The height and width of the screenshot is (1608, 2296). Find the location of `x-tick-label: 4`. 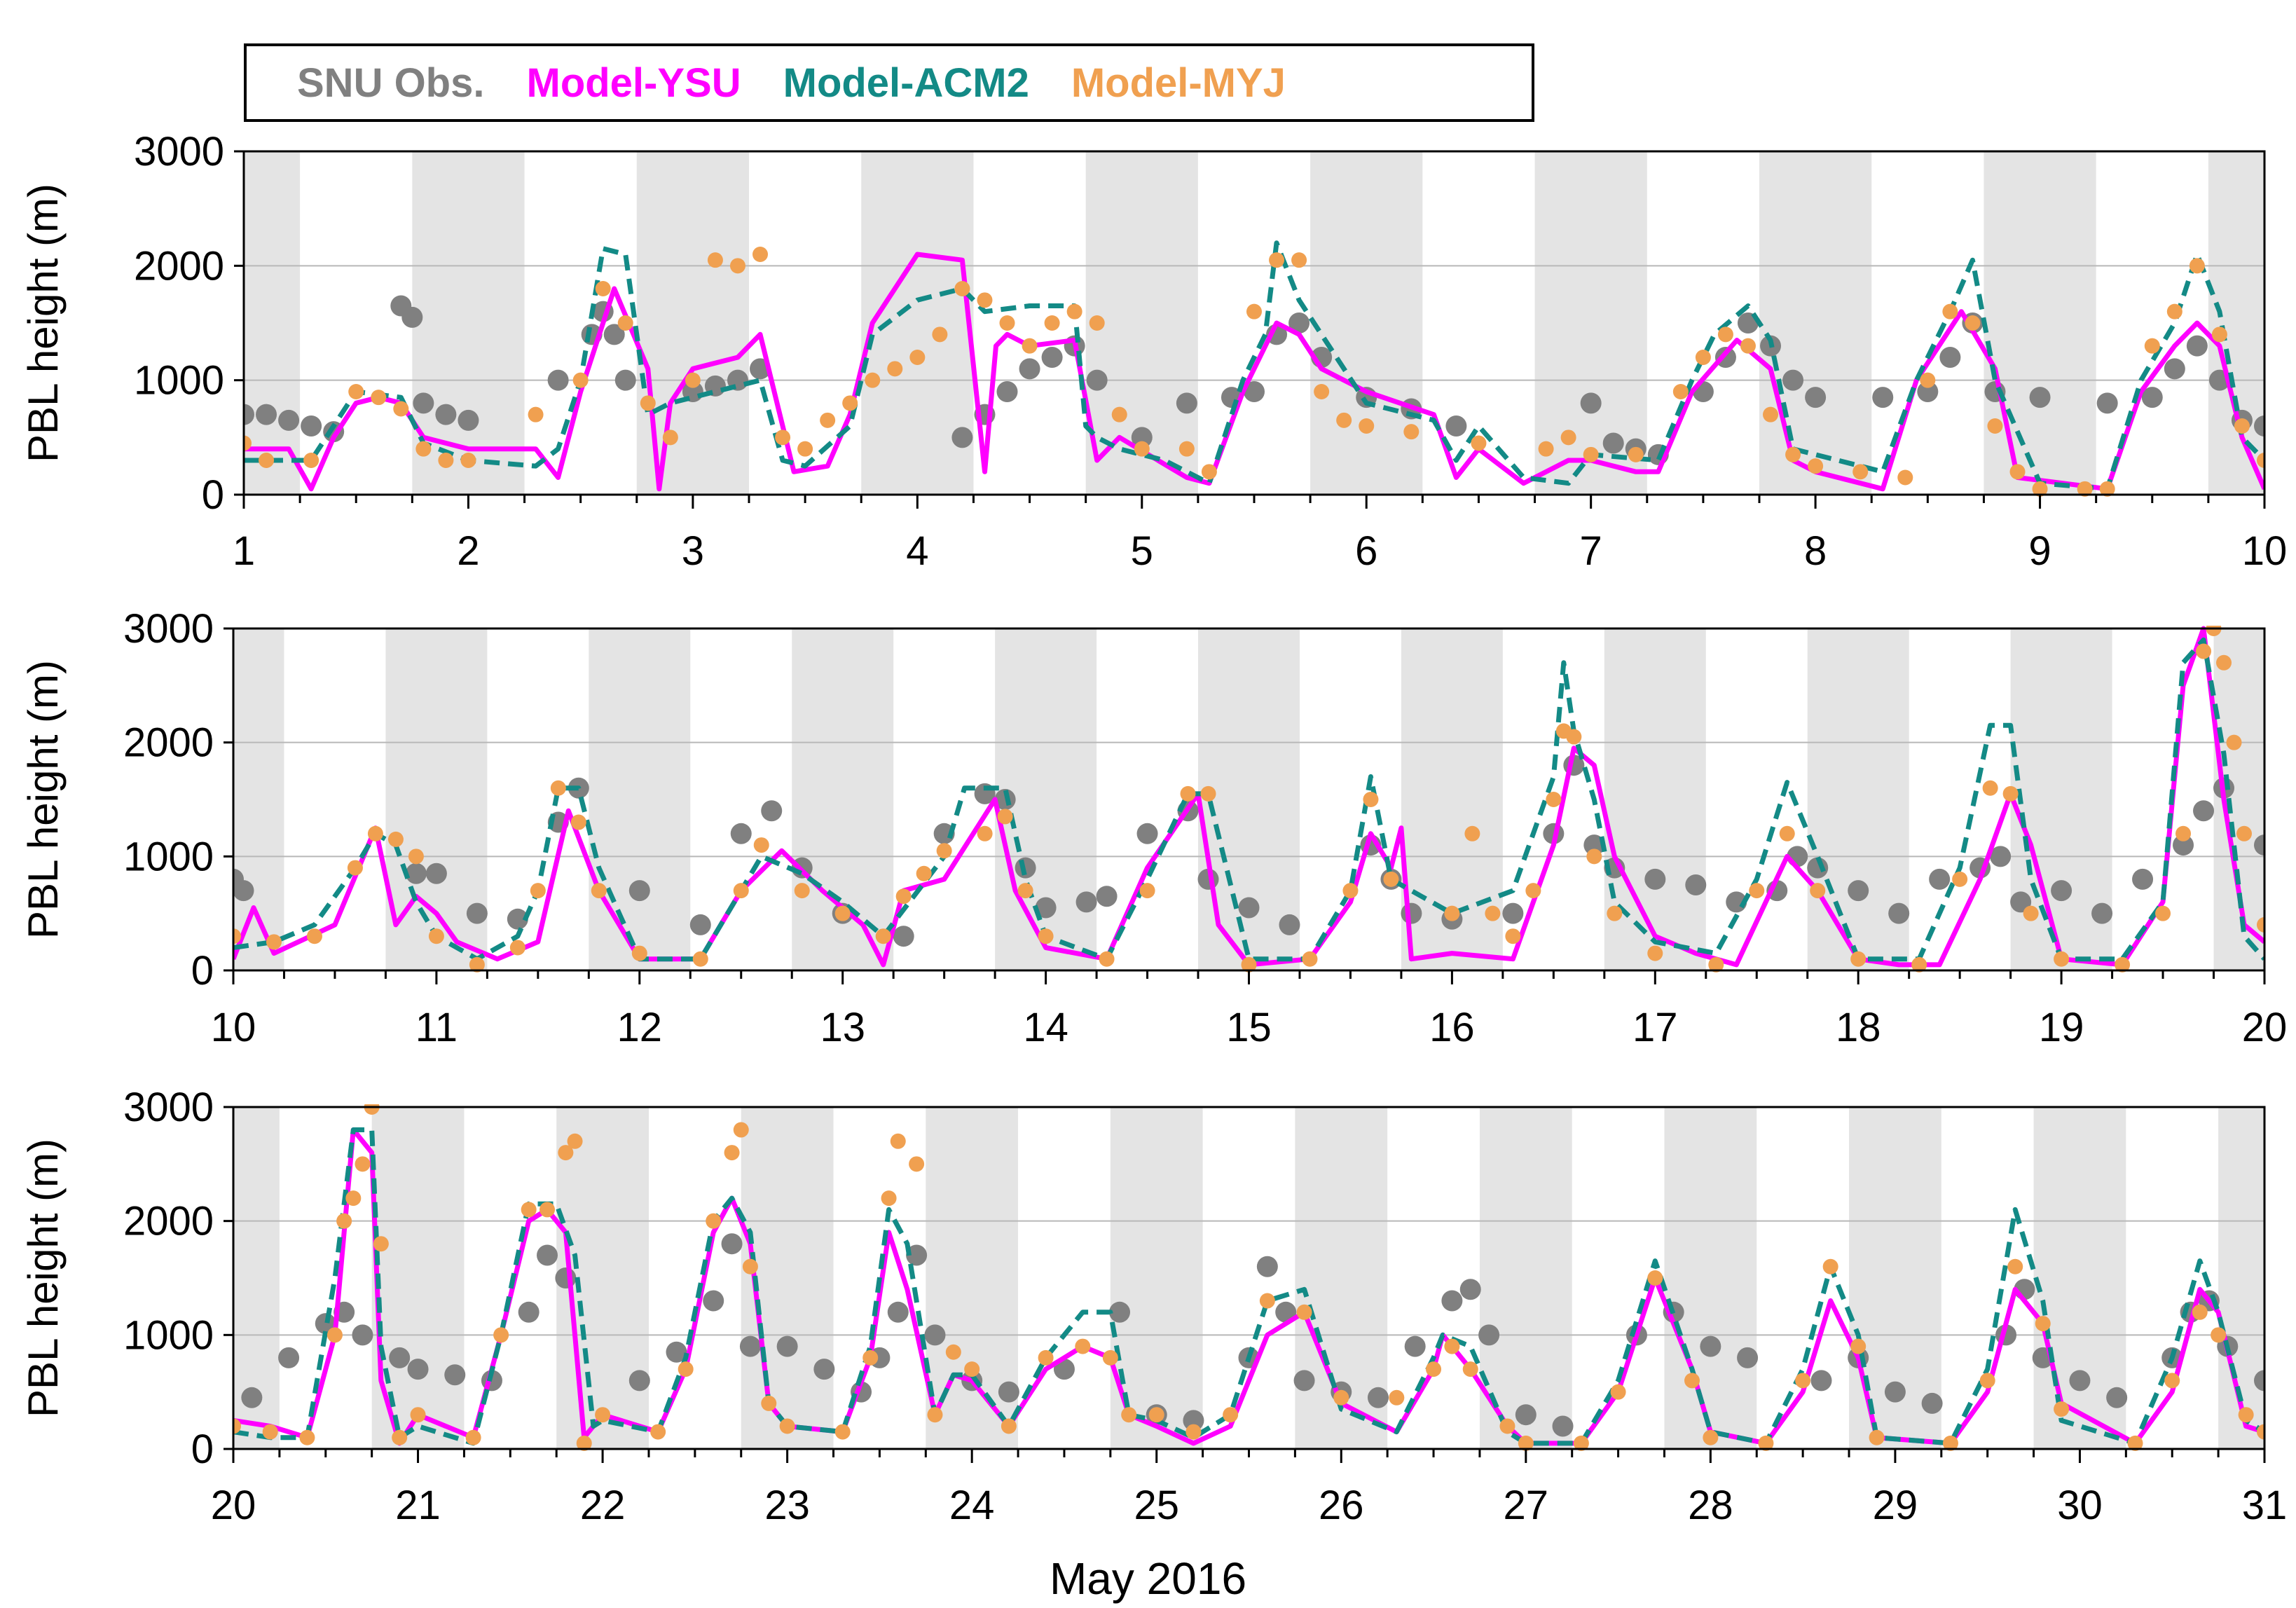

x-tick-label: 4 is located at coordinates (917, 551).